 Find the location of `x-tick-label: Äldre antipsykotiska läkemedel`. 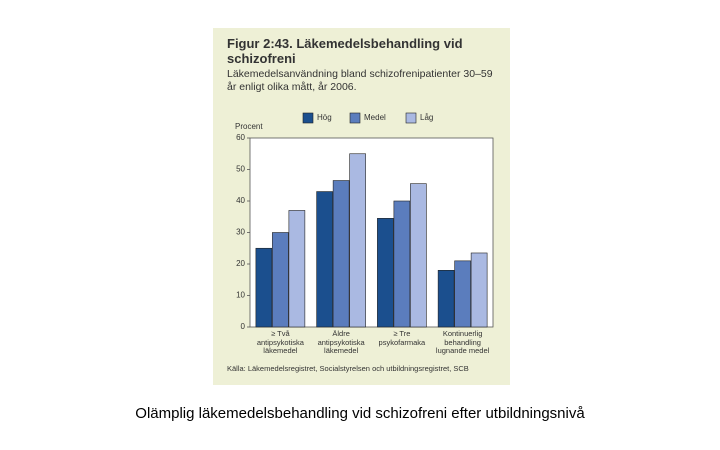

x-tick-label: Äldre antipsykotiska läkemedel is located at coordinates (341, 342).